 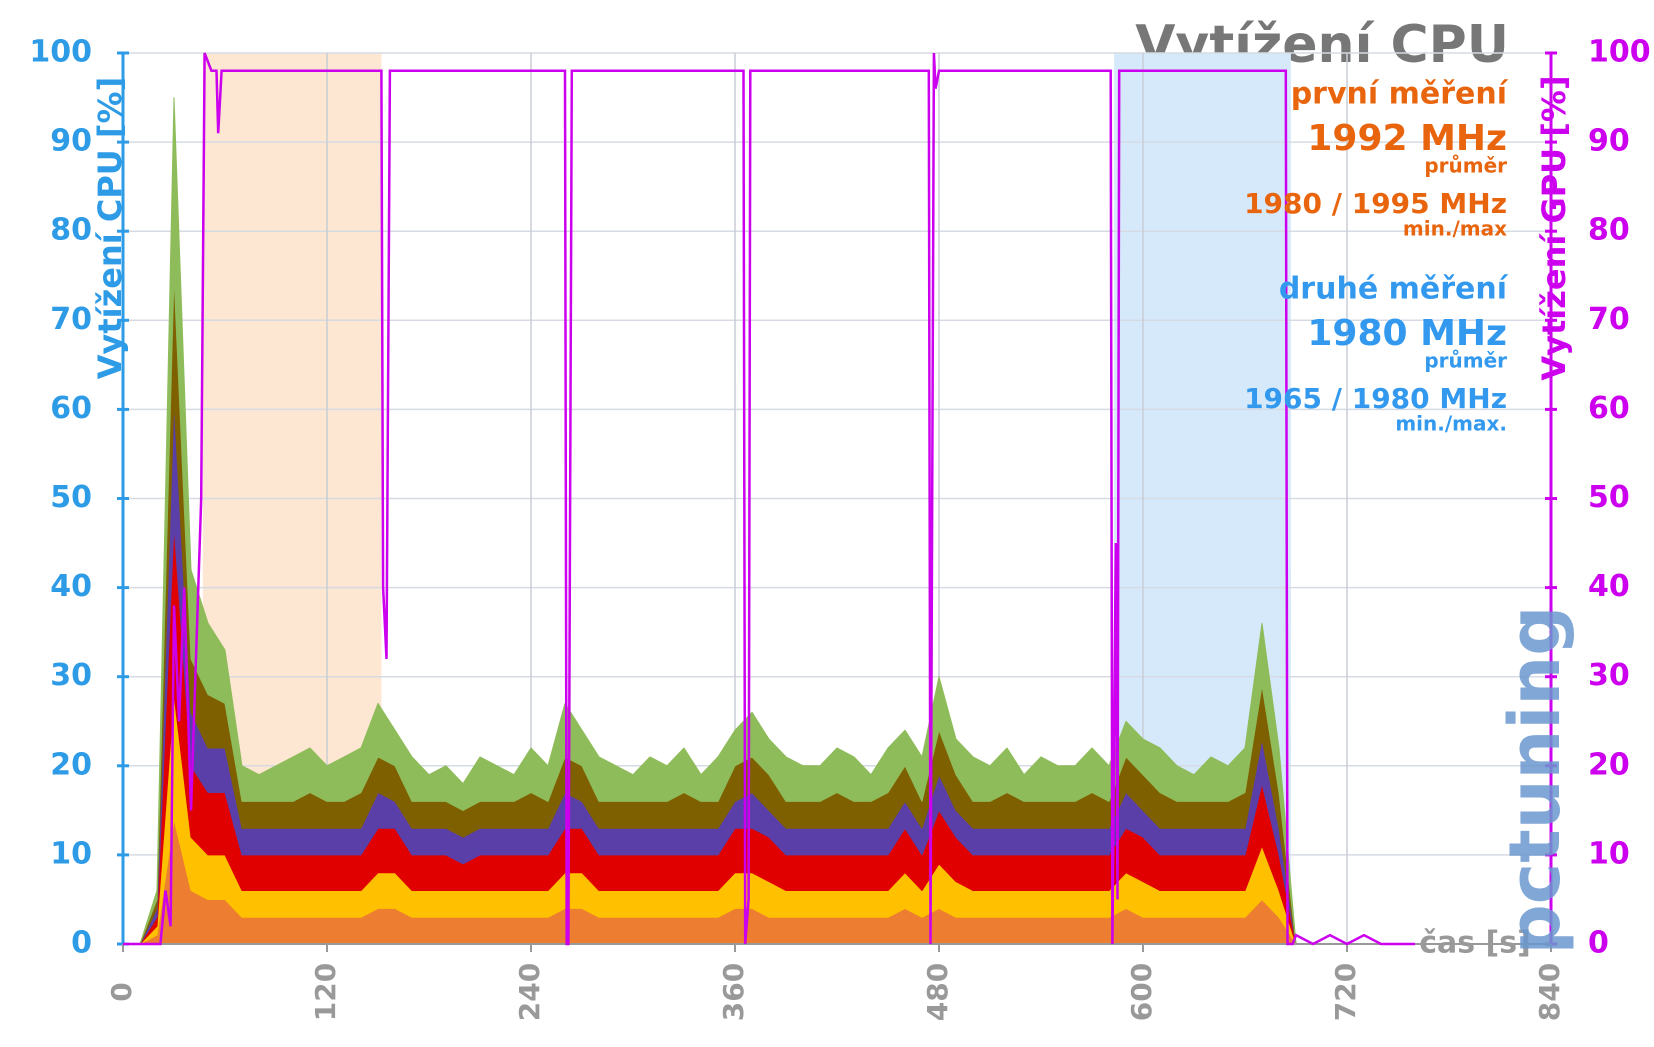 I want to click on logo: pctuning, so click(x=1535, y=780).